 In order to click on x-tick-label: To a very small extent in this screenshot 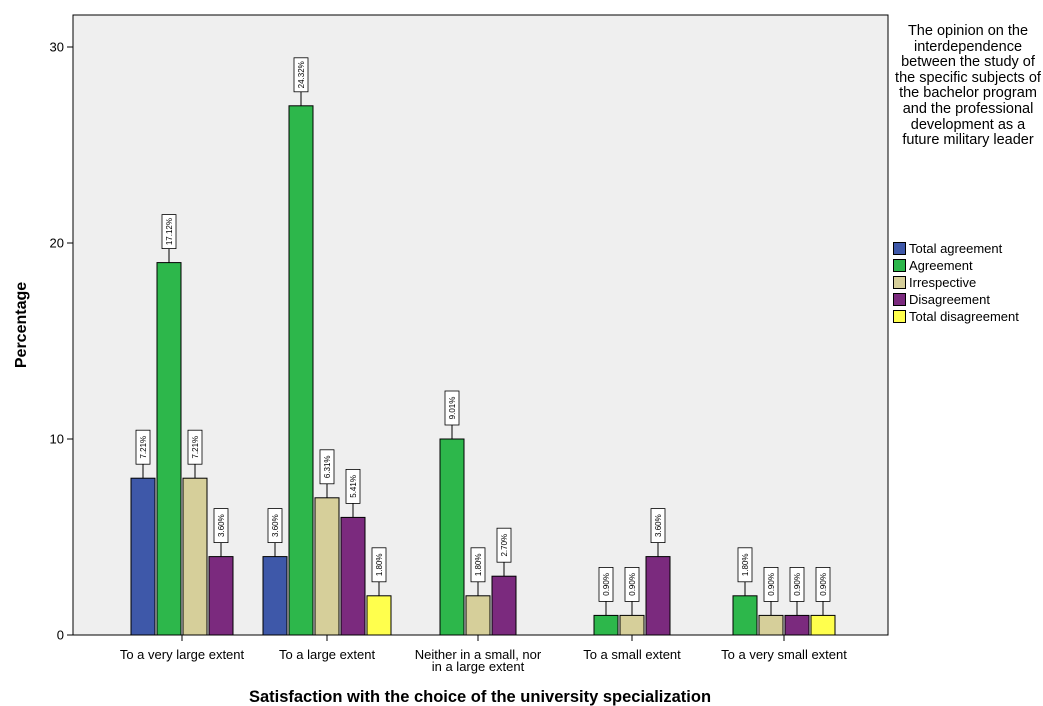, I will do `click(784, 654)`.